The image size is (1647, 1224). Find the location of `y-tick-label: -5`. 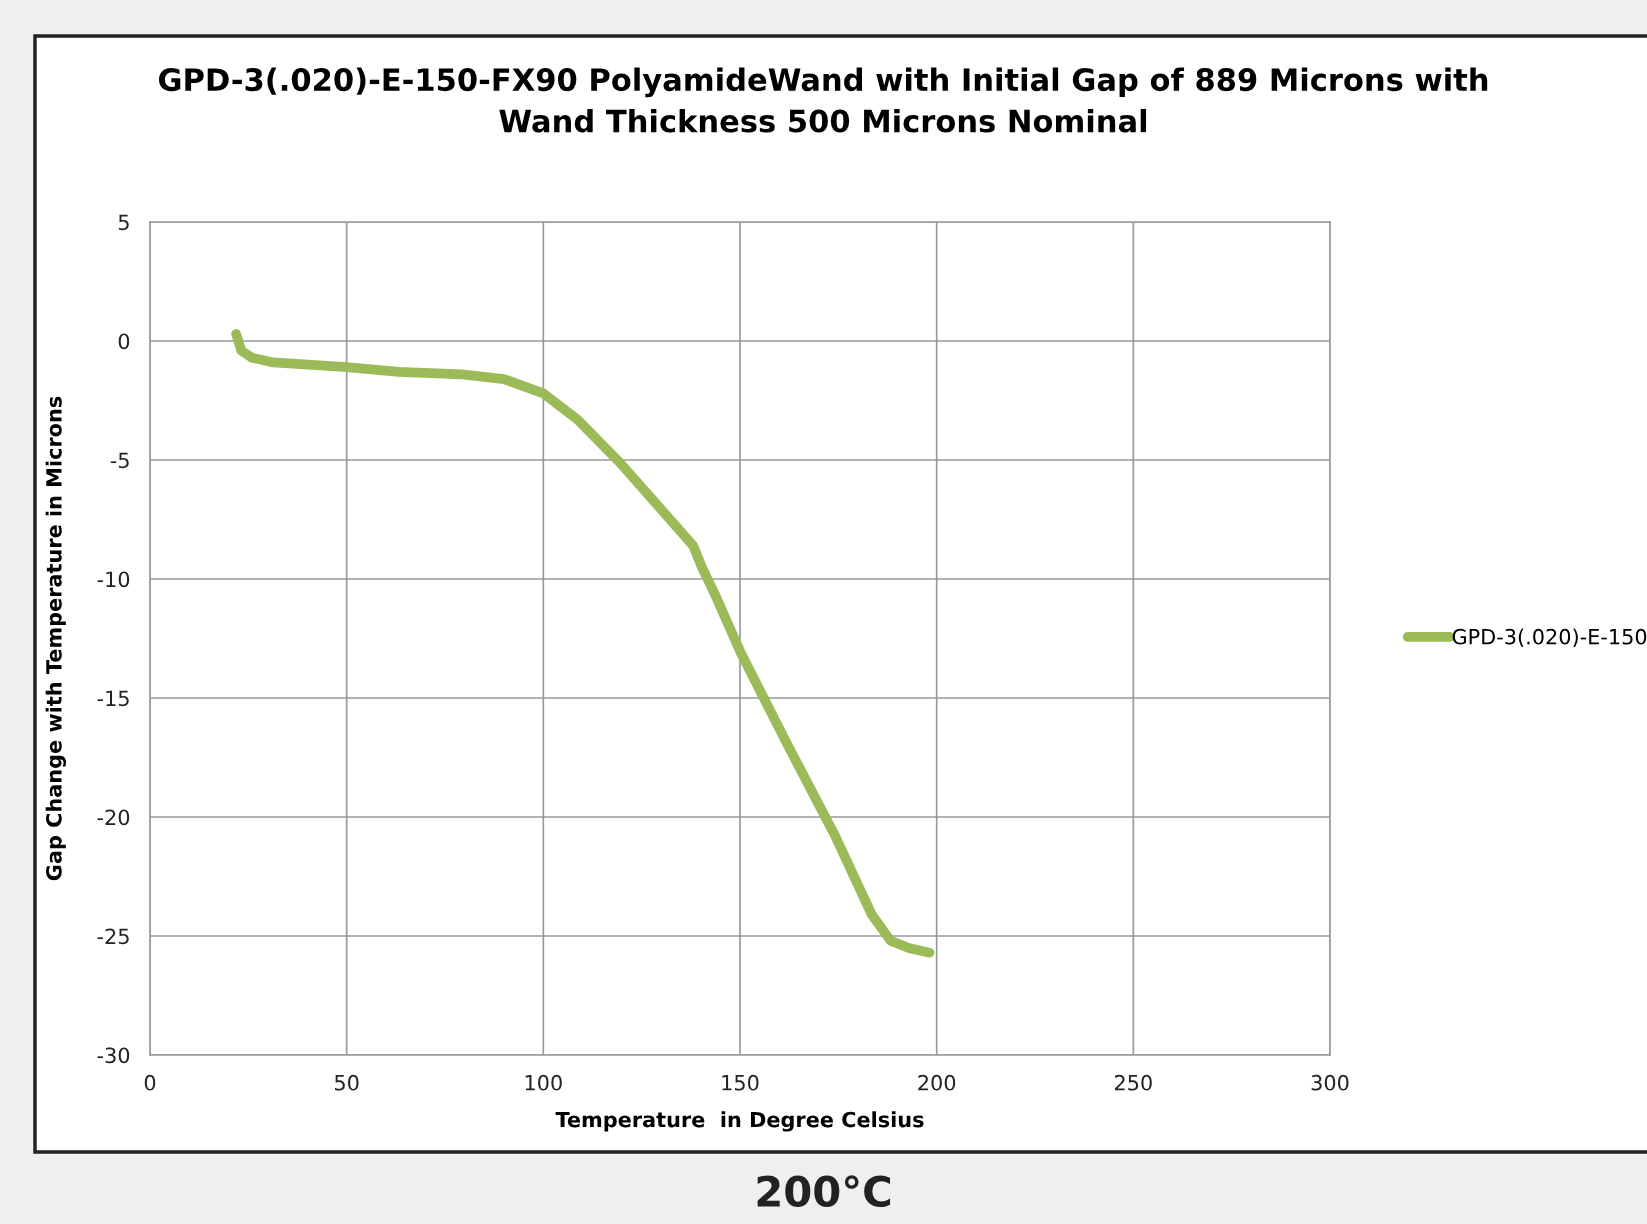

y-tick-label: -5 is located at coordinates (119, 460).